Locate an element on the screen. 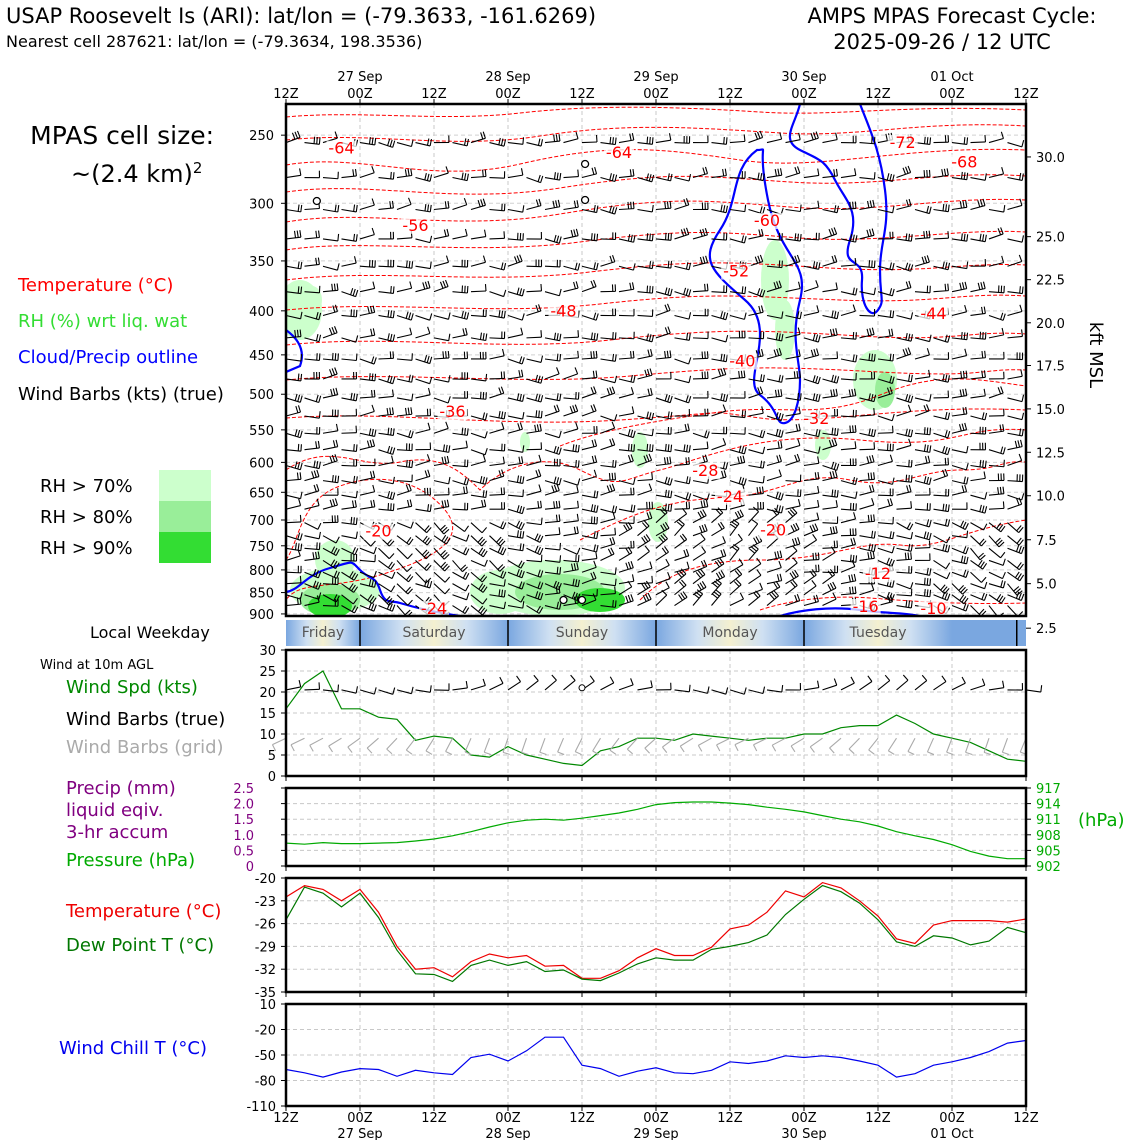  weekday-segment is located at coordinates (730, 633).